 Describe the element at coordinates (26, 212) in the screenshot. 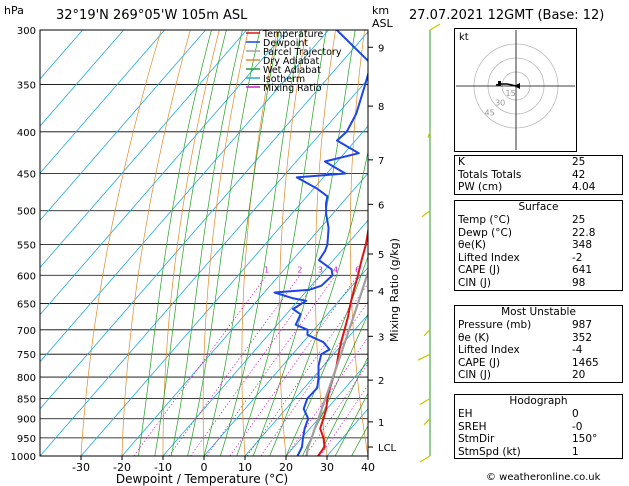

I see `pressure-tick-label: 500` at that location.